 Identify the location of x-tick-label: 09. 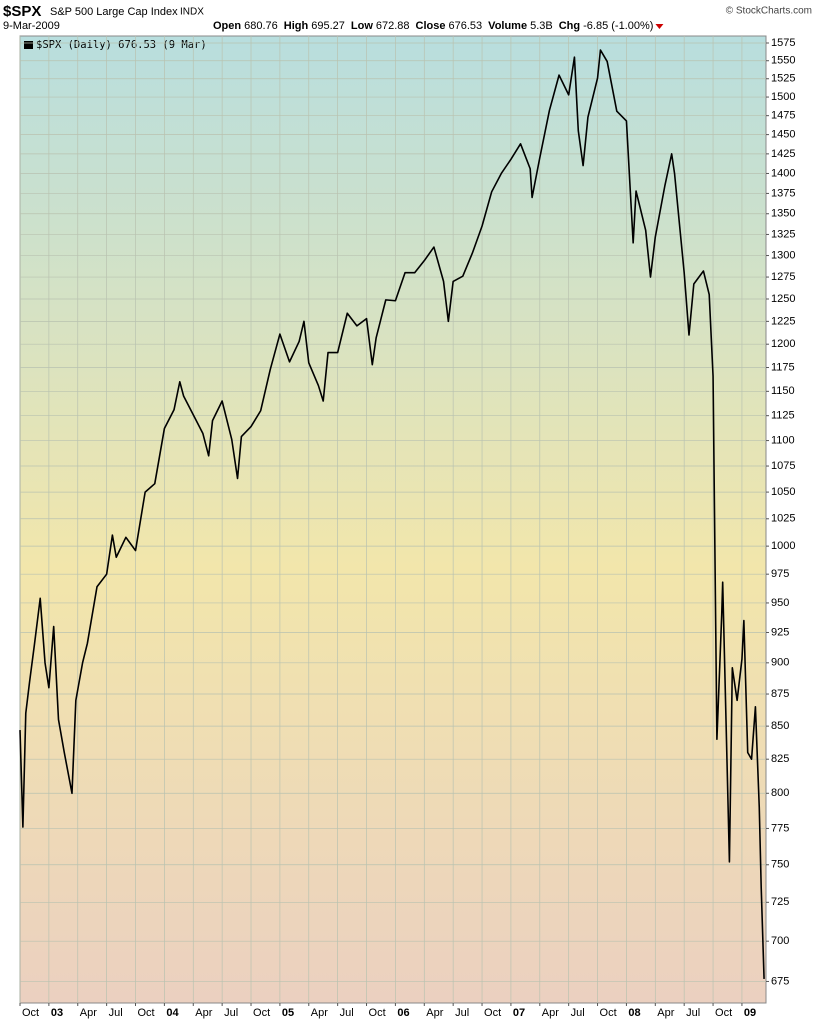
(750, 1013).